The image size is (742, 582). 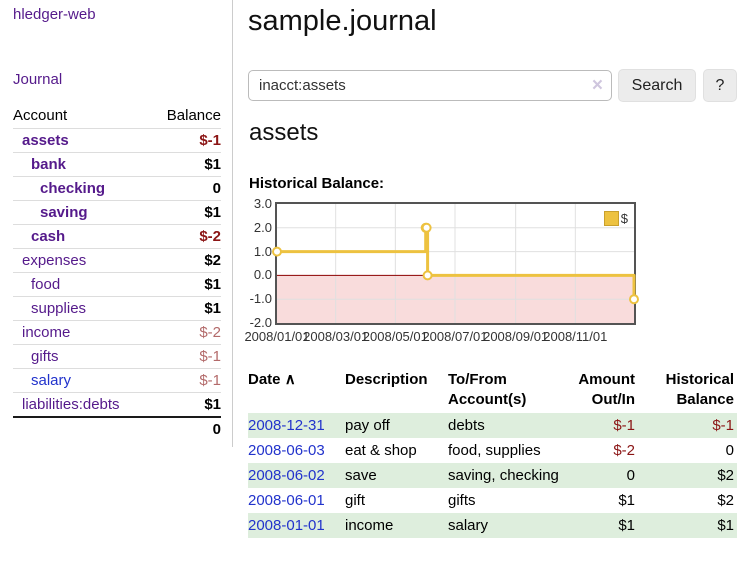 What do you see at coordinates (386, 379) in the screenshot?
I see `column-header-description: Description` at bounding box center [386, 379].